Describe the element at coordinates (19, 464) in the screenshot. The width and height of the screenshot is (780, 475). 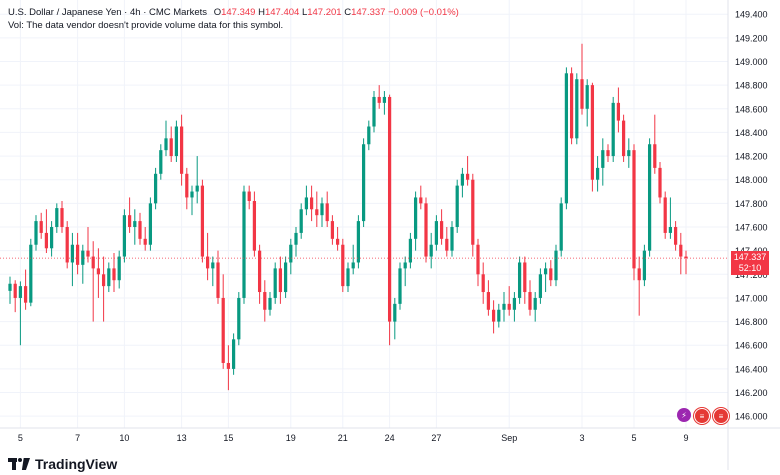
I see `tradingview-logo-icon` at that location.